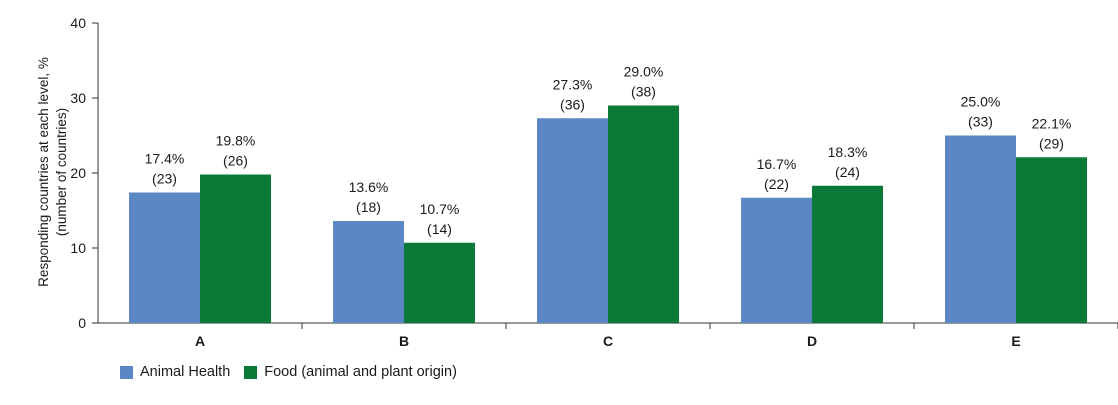 The image size is (1118, 405). Describe the element at coordinates (82, 323) in the screenshot. I see `y-tick-label: 0` at that location.